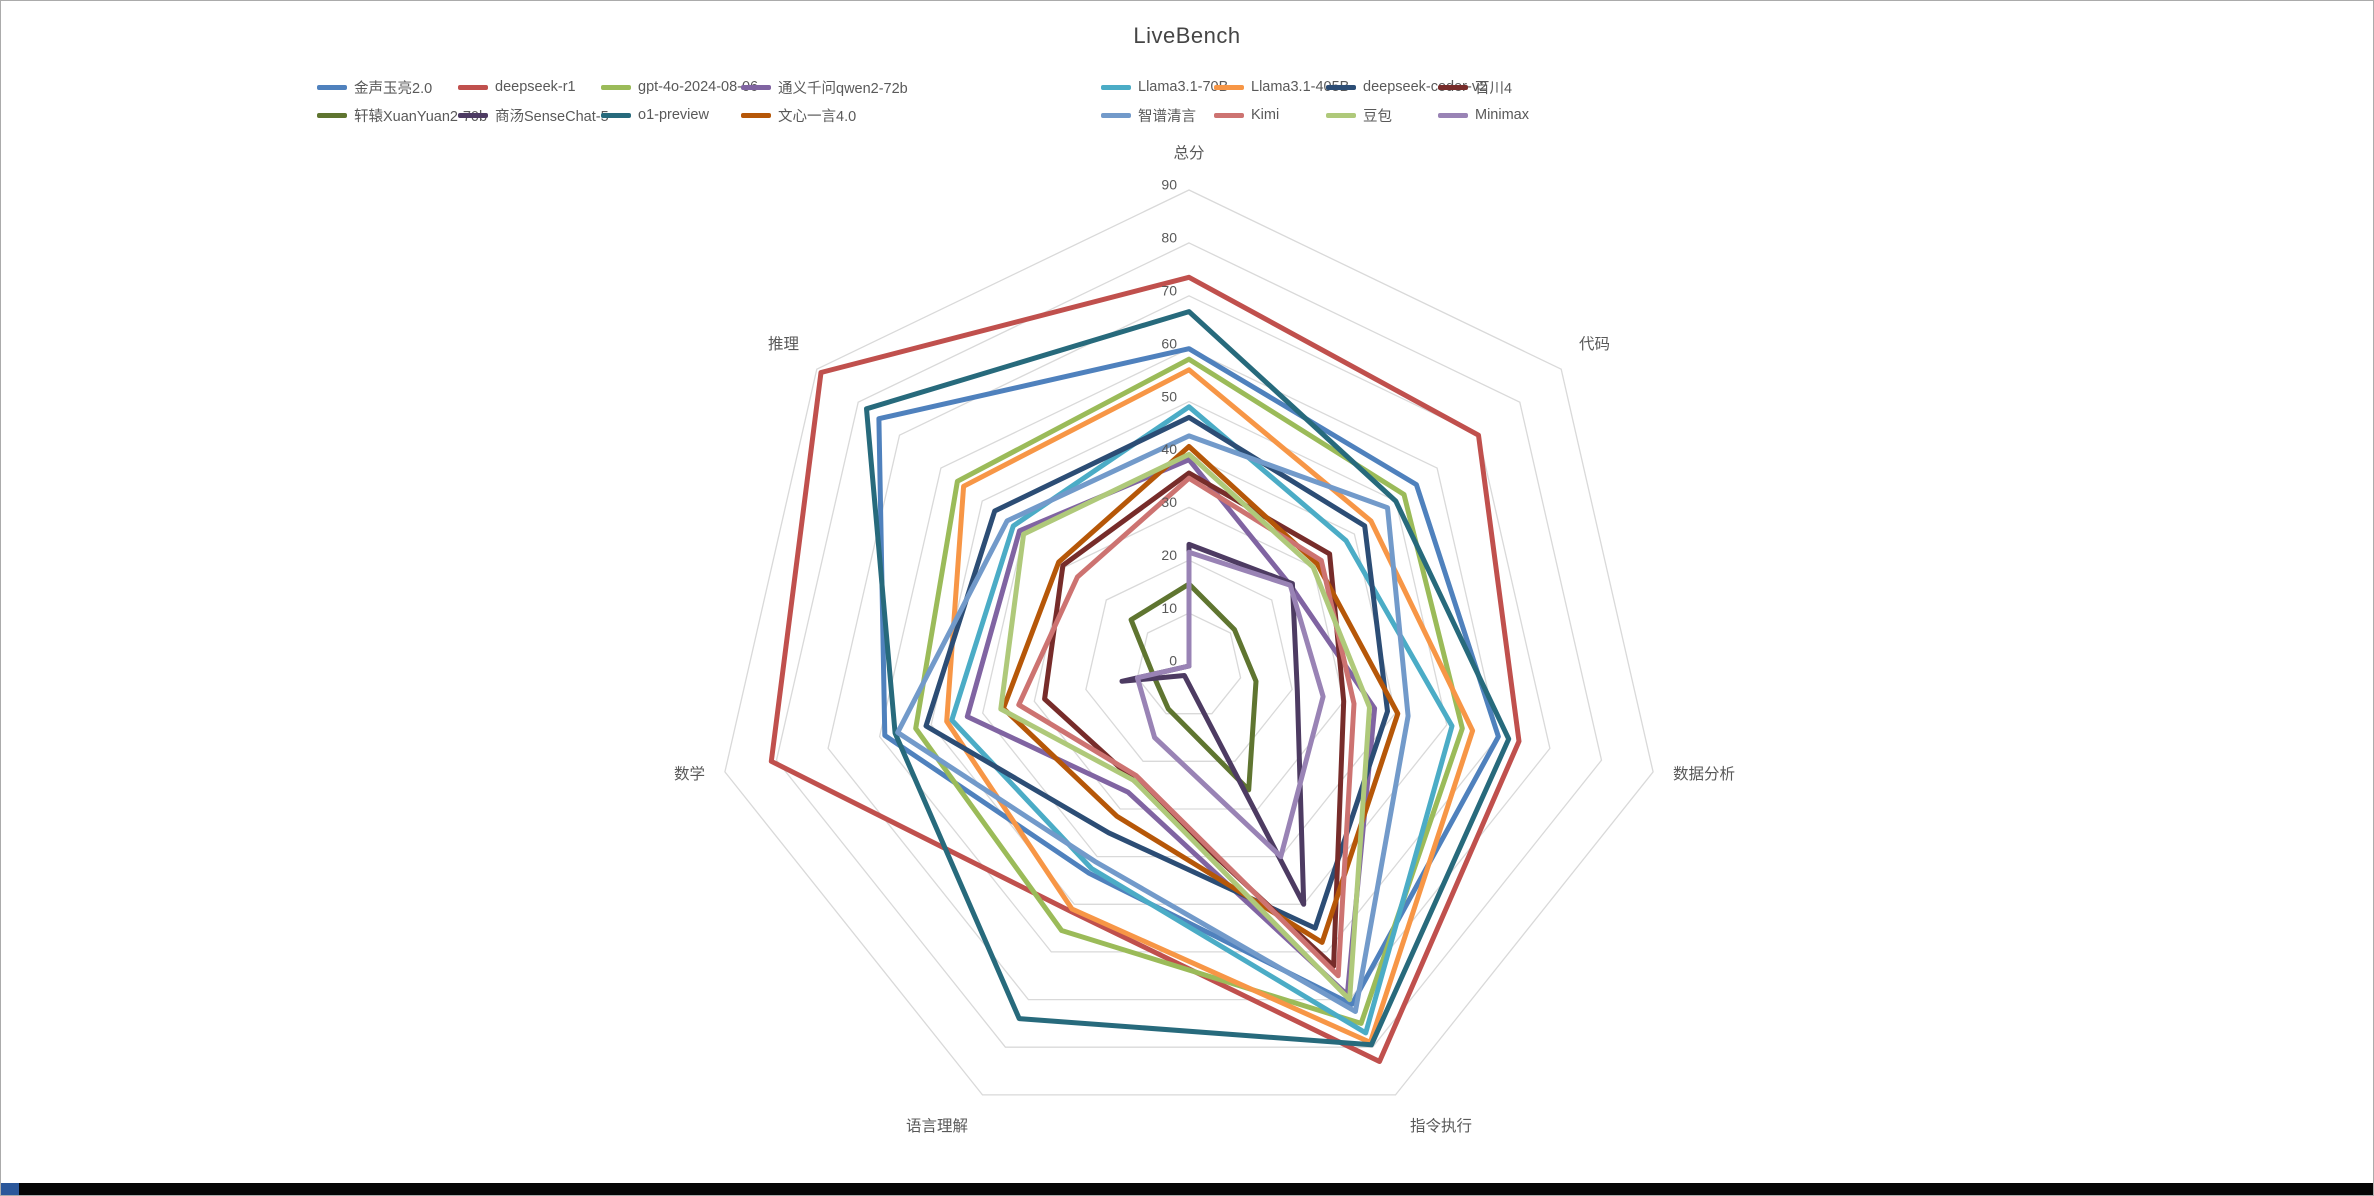 This screenshot has width=2374, height=1196. I want to click on axis-label-4: 语言理解, so click(937, 1126).